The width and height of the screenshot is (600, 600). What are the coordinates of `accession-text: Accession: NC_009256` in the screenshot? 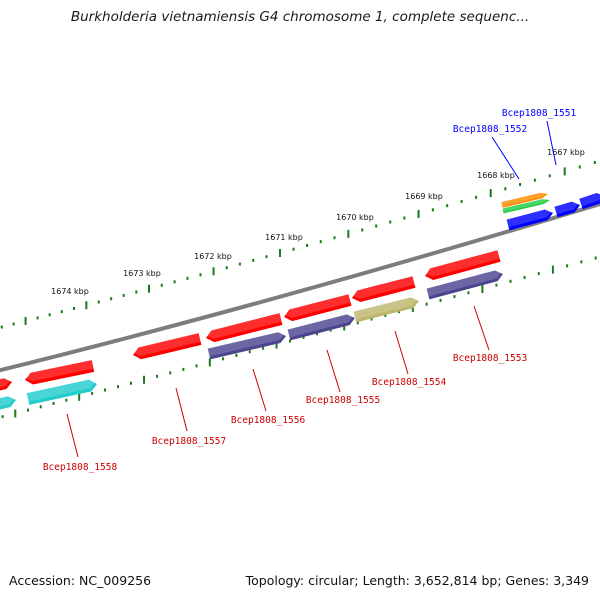 It's located at (80, 580).